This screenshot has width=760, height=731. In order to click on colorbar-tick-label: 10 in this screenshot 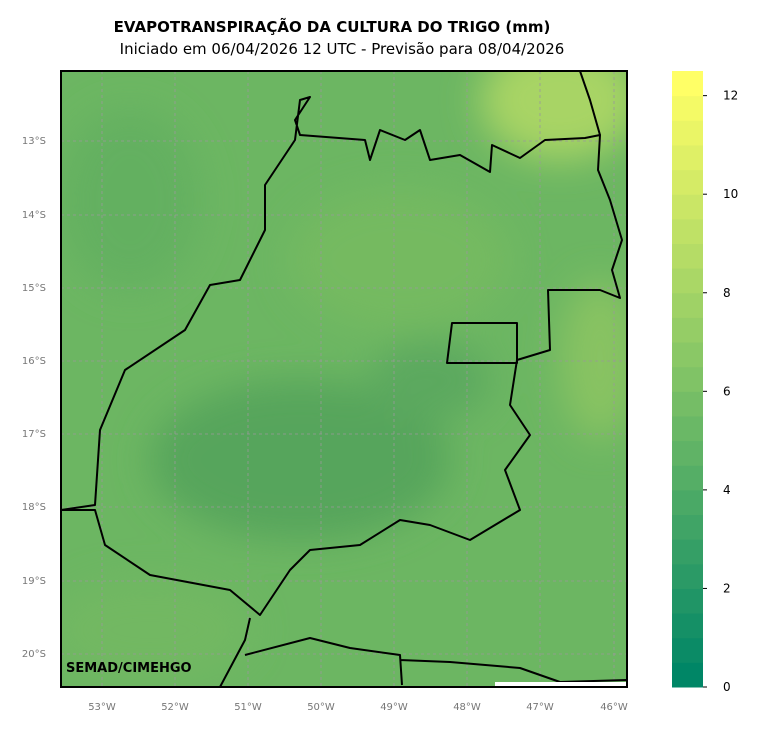, I will do `click(730, 194)`.